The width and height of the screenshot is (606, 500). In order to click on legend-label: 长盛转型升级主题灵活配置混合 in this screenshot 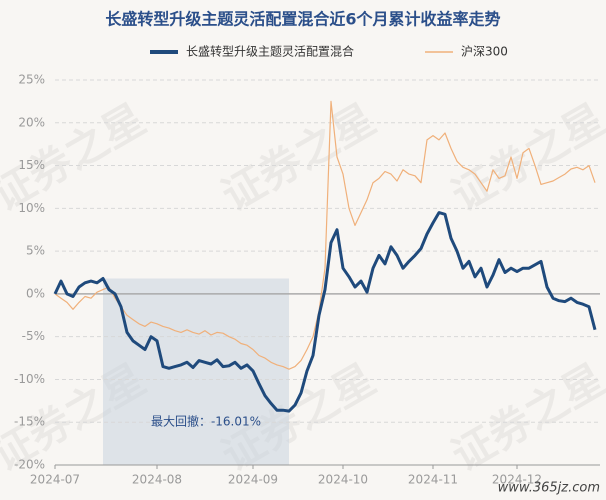, I will do `click(270, 51)`.